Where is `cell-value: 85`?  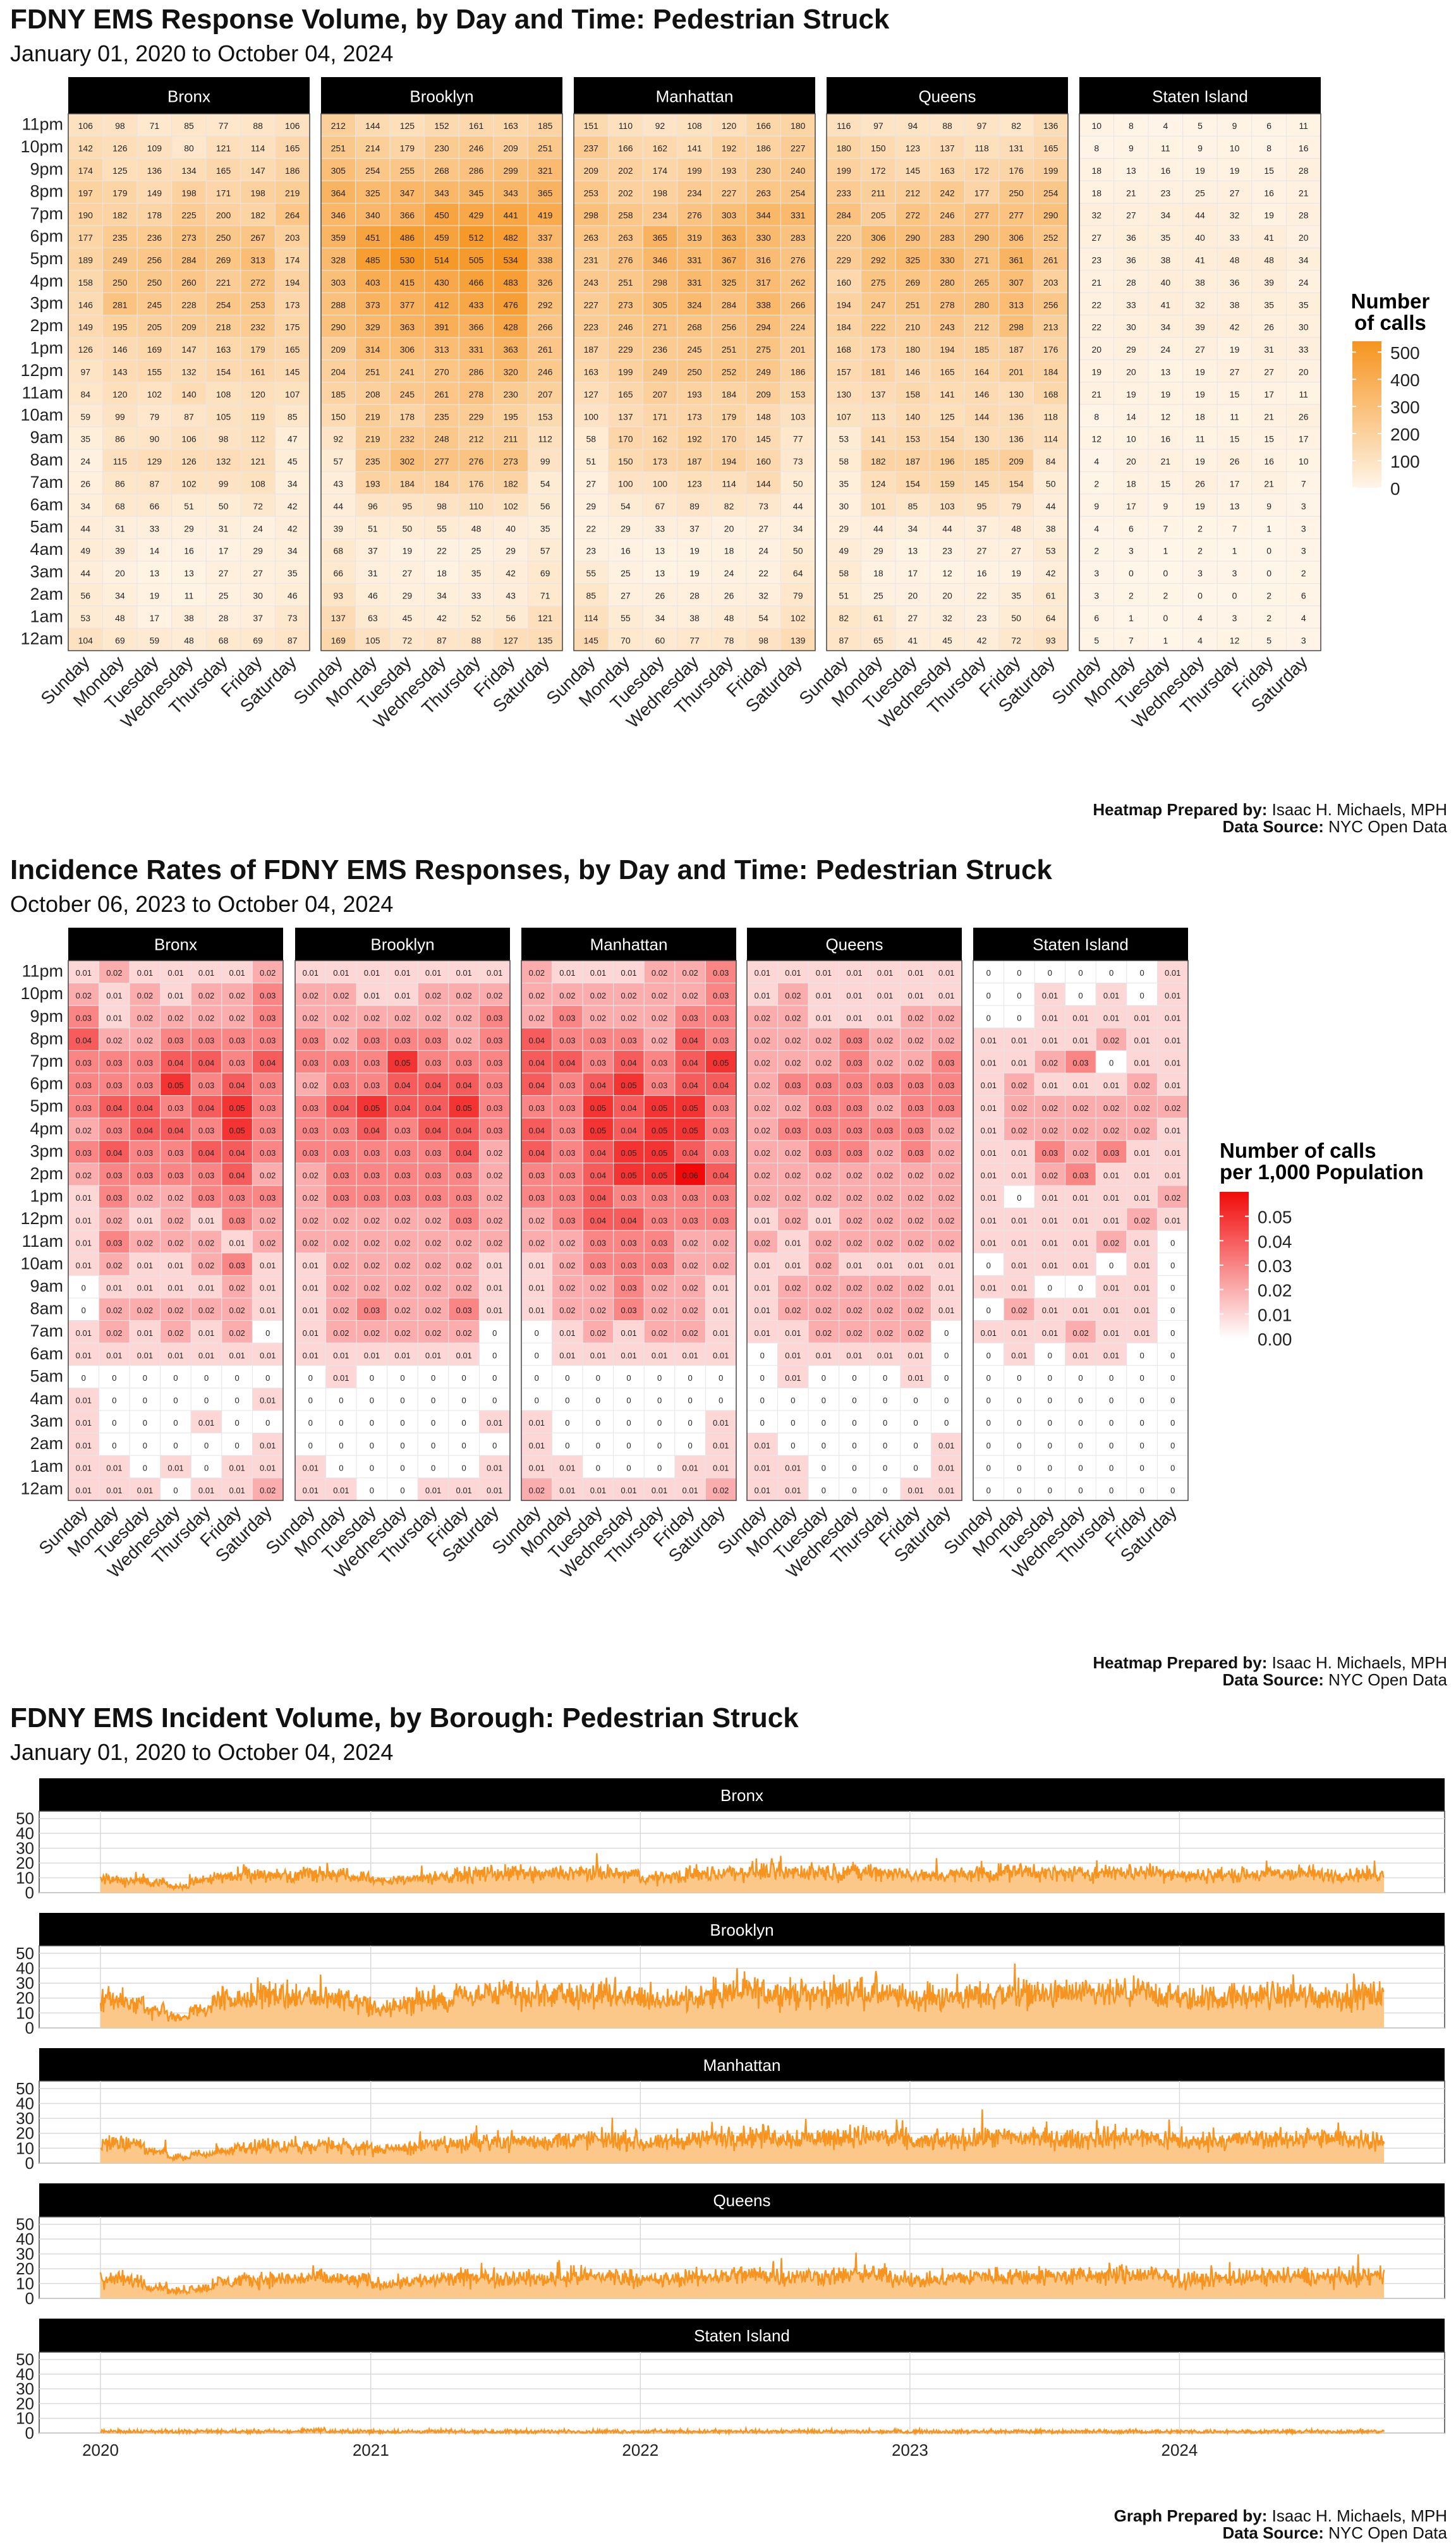 cell-value: 85 is located at coordinates (189, 126).